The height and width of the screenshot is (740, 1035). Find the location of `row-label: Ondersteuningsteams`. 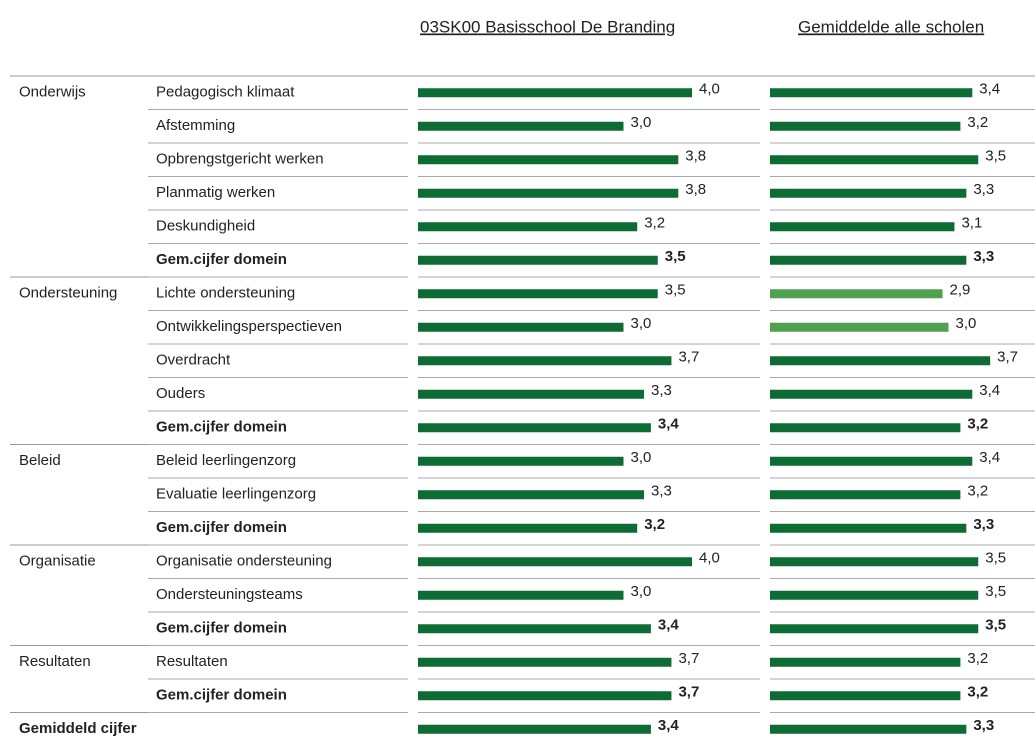

row-label: Ondersteuningsteams is located at coordinates (229, 594).